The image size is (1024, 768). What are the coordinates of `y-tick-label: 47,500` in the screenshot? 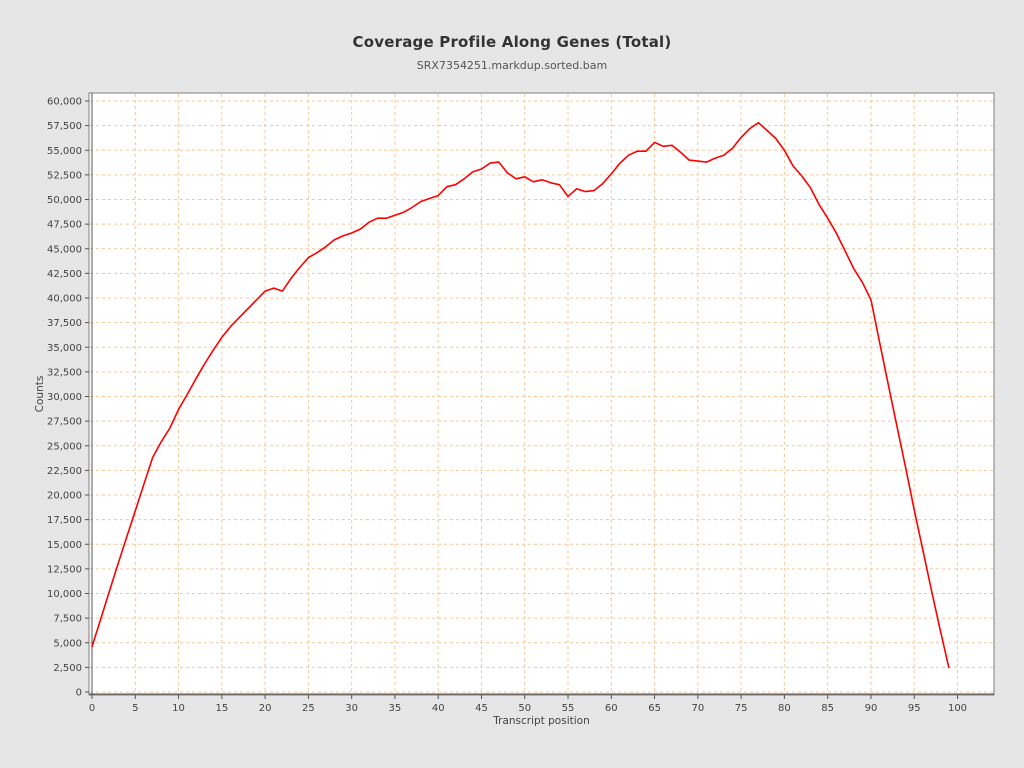 It's located at (64, 225).